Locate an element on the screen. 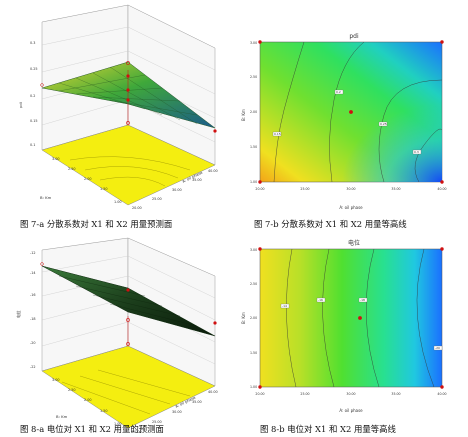 This screenshot has width=468, height=437. y-axis-label-7b: B: Km is located at coordinates (243, 115).